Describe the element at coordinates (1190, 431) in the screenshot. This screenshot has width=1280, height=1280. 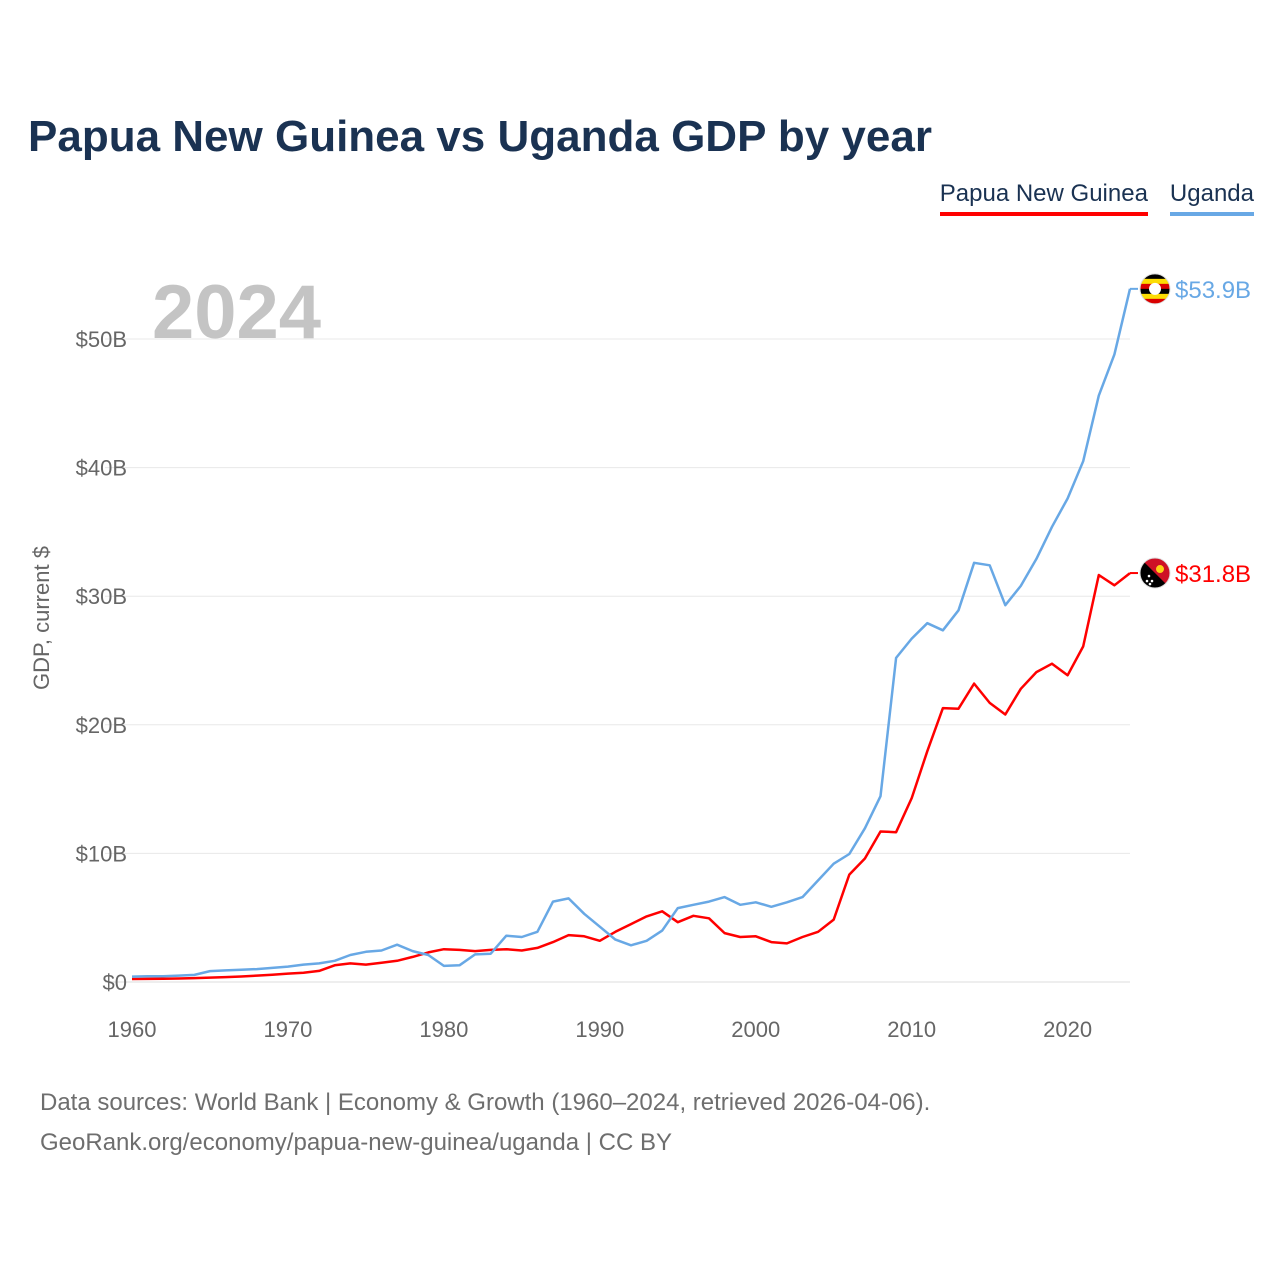
I see `series-end-markers: $31.8B $53.9B` at that location.